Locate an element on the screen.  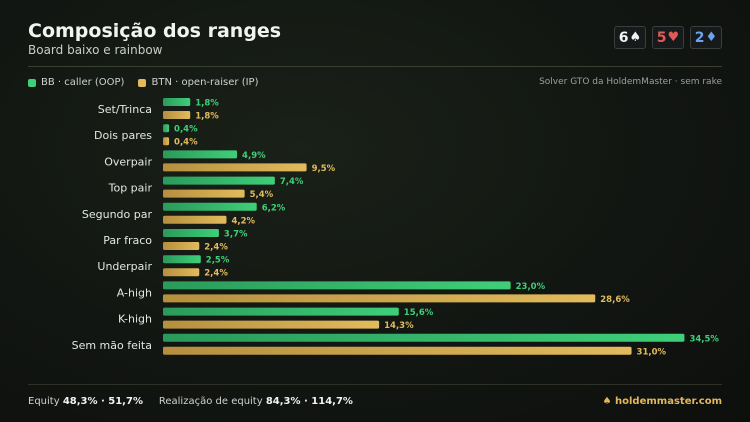
card-rank: 5 is located at coordinates (661, 37).